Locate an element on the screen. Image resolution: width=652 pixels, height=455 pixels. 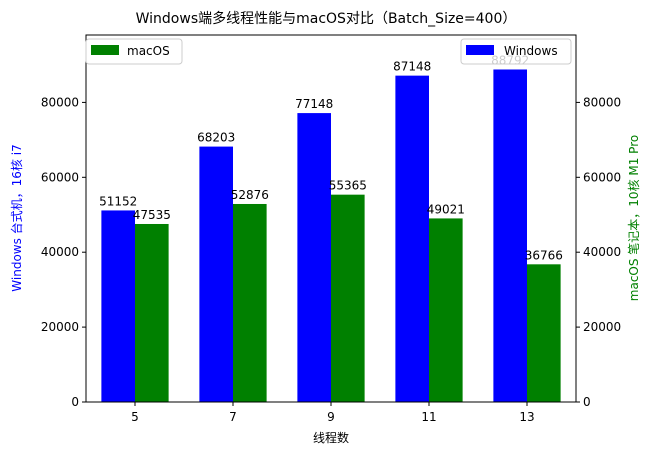
legend-macos-swatch is located at coordinates (105, 50).